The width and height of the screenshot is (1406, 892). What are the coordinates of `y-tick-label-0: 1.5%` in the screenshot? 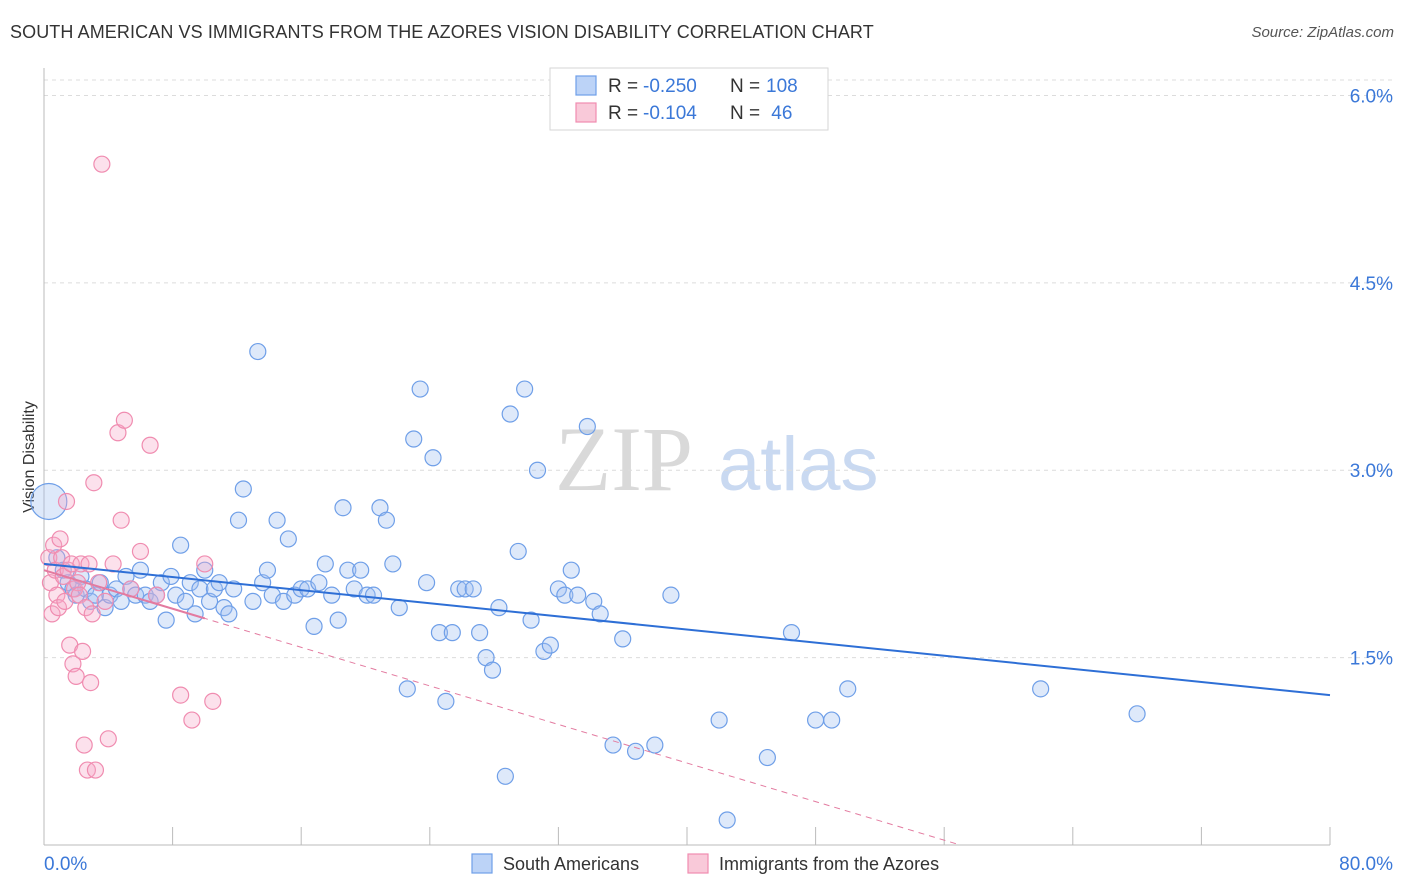 It's located at (1371, 659).